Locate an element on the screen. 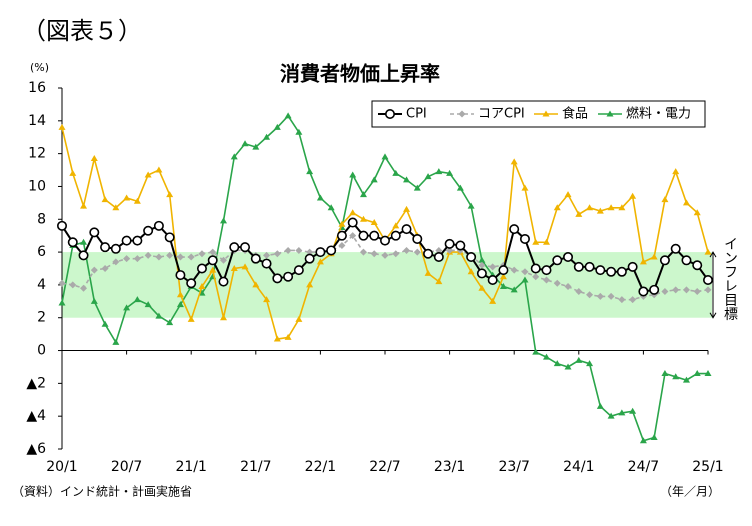 The width and height of the screenshot is (752, 526). target-band is located at coordinates (387, 285).